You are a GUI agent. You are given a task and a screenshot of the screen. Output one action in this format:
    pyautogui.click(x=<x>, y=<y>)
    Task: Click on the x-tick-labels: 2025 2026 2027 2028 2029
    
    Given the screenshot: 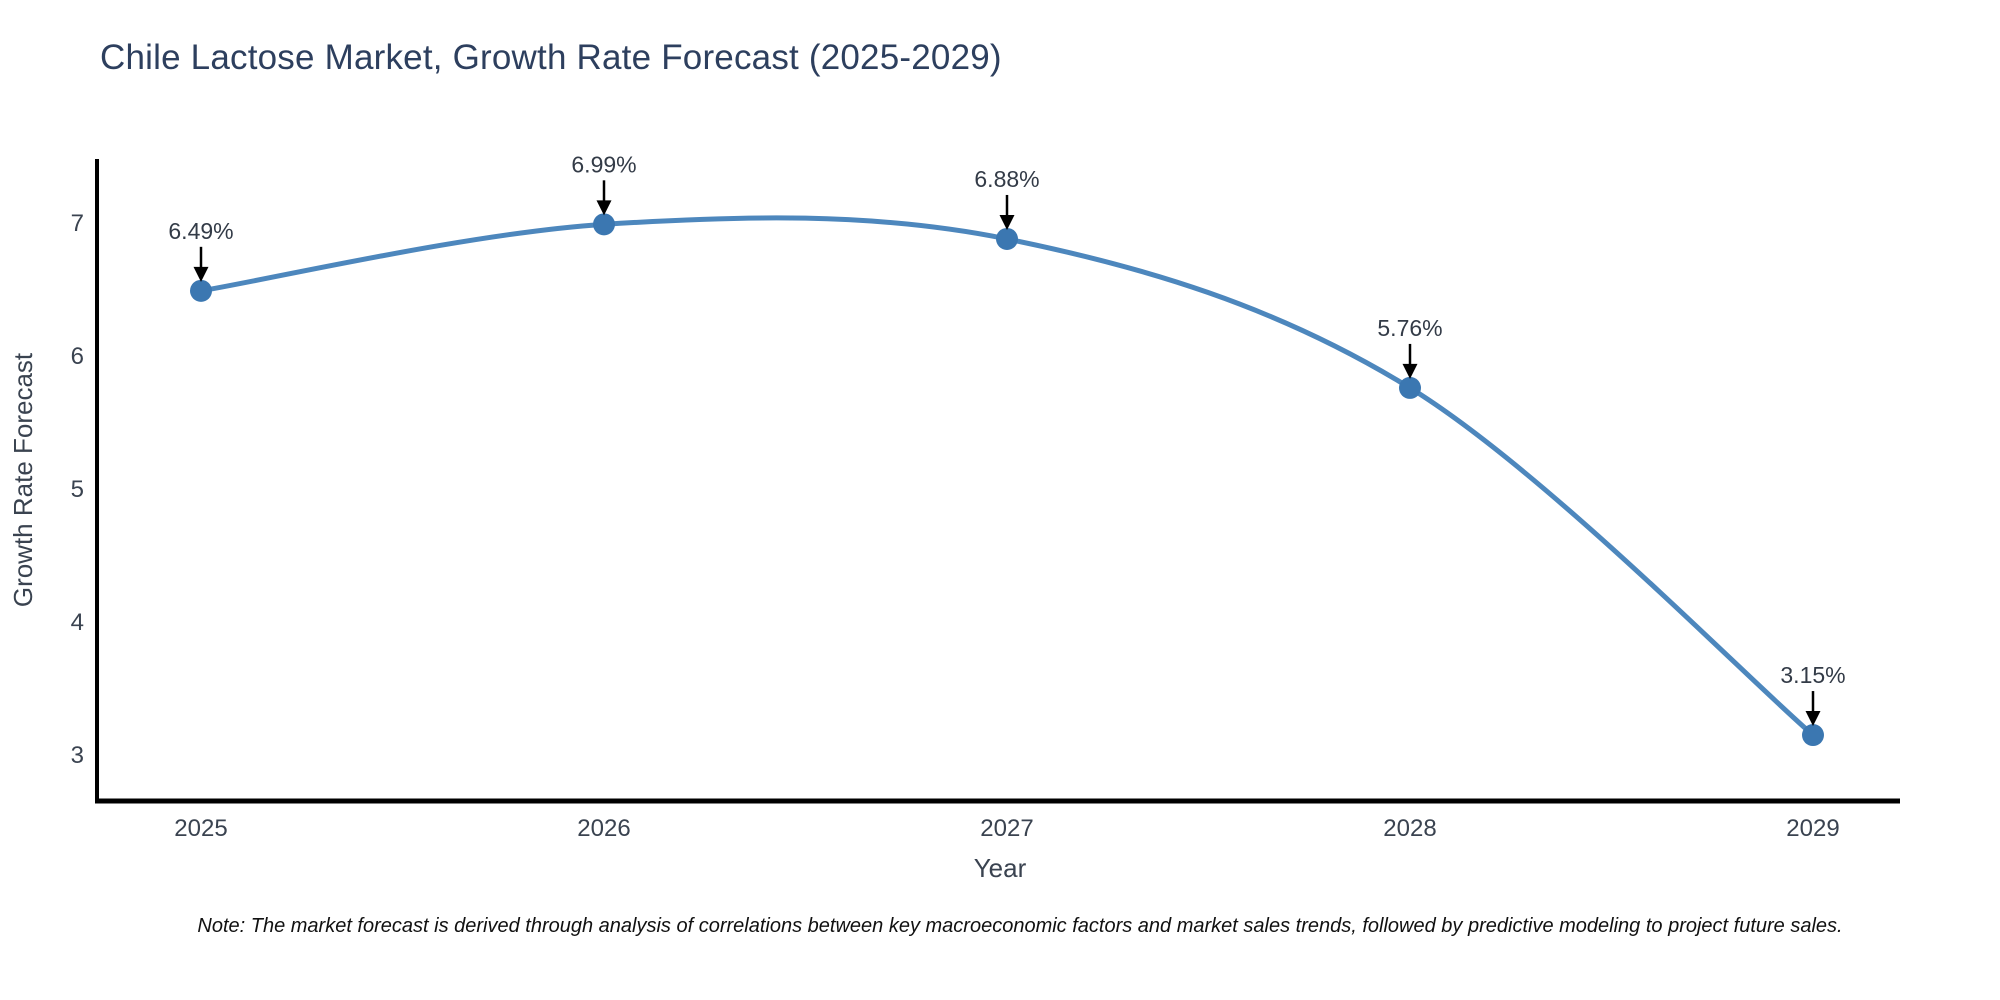 What is the action you would take?
    pyautogui.click(x=1006, y=828)
    